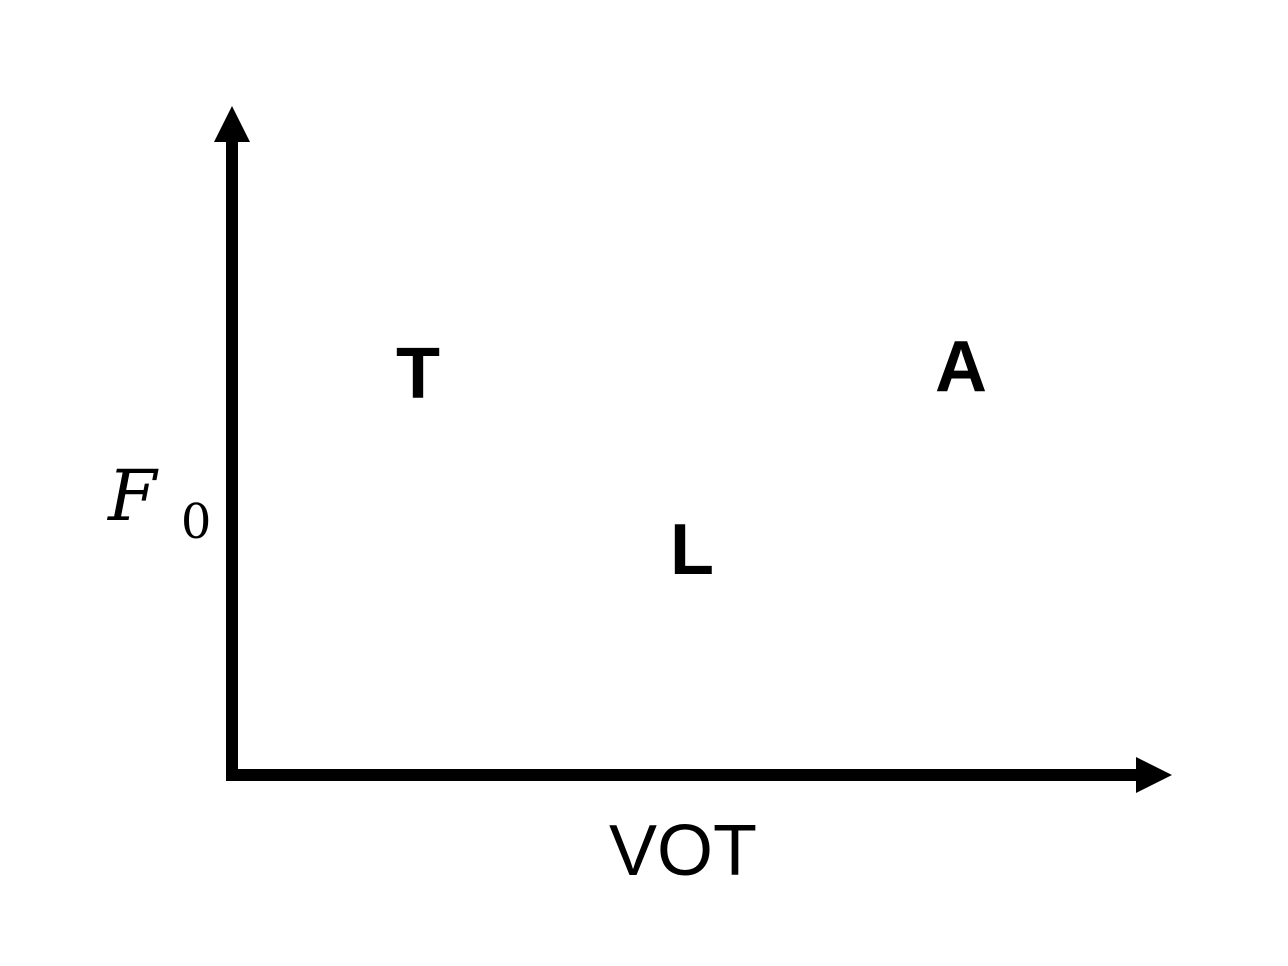 This screenshot has width=1288, height=966. I want to click on x-axis-arrowhead, so click(1154, 775).